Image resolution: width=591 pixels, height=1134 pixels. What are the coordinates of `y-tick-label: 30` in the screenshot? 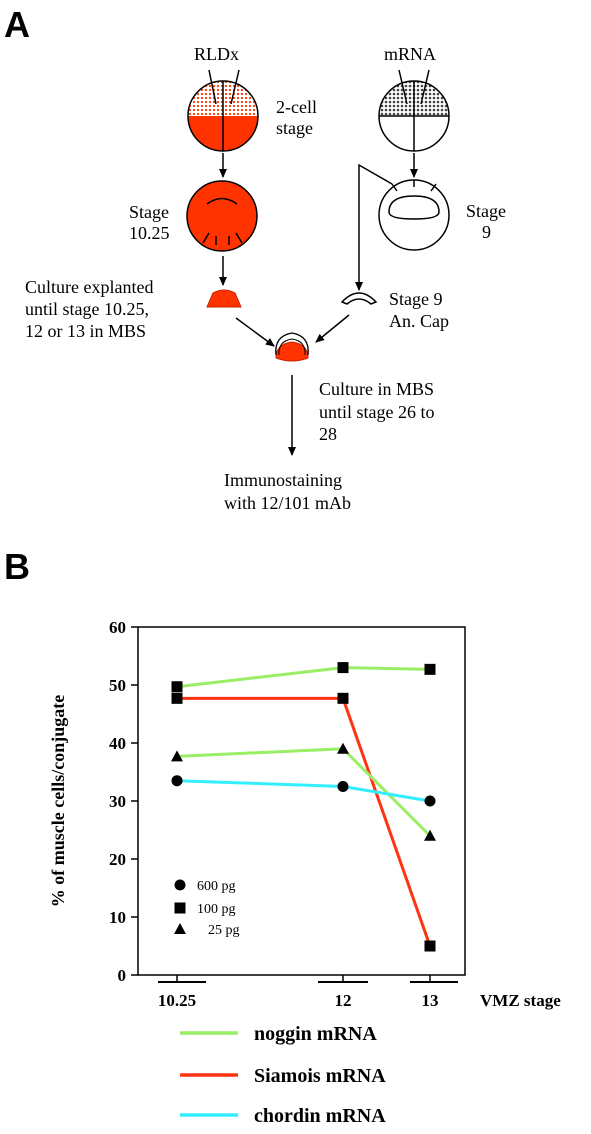 It's located at (117, 801).